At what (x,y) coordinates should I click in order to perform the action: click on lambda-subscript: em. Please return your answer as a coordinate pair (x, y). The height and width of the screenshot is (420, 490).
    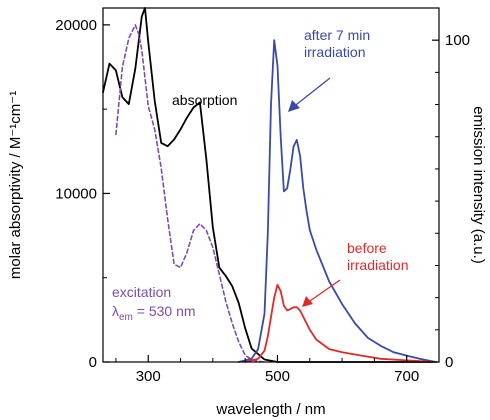
    Looking at the image, I should click on (126, 317).